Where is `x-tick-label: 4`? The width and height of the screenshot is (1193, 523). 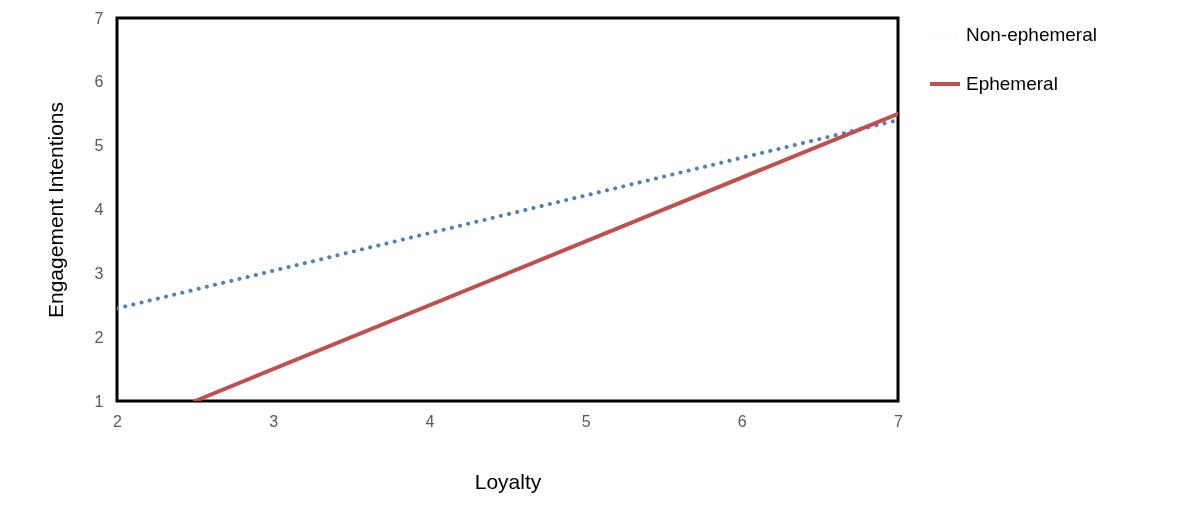
x-tick-label: 4 is located at coordinates (430, 421).